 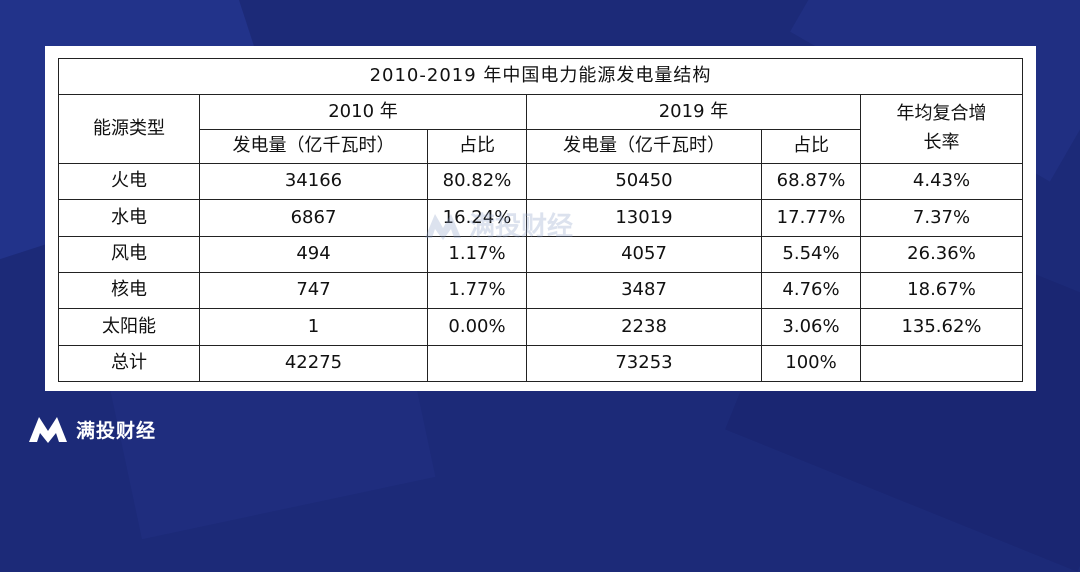 I want to click on cell-cagr, so click(x=941, y=363).